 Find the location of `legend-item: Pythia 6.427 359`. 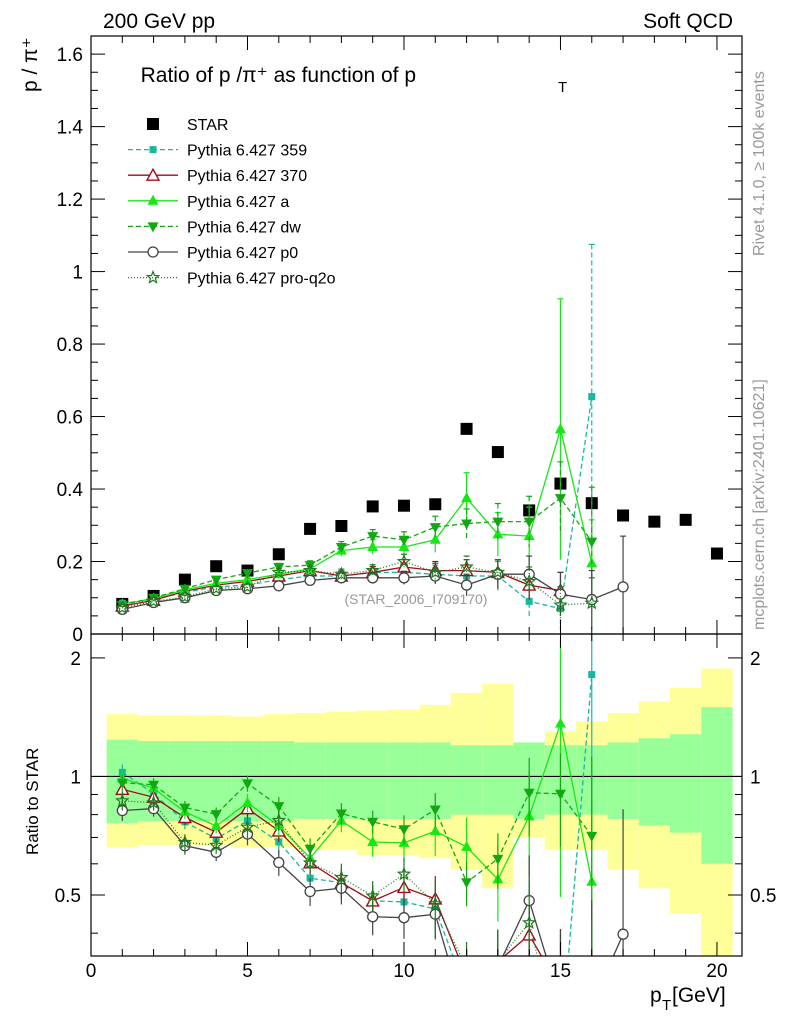

legend-item: Pythia 6.427 359 is located at coordinates (217, 151).